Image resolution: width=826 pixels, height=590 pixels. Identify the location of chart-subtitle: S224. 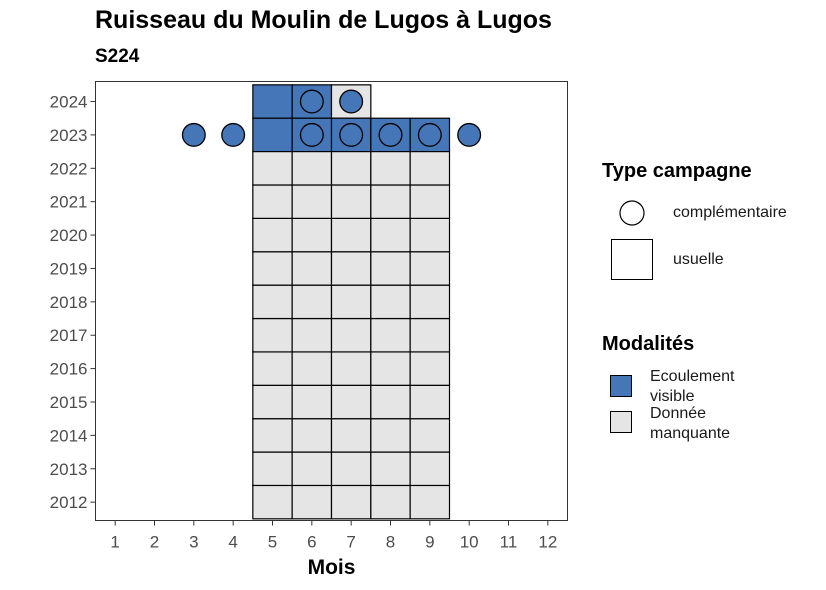
(117, 56).